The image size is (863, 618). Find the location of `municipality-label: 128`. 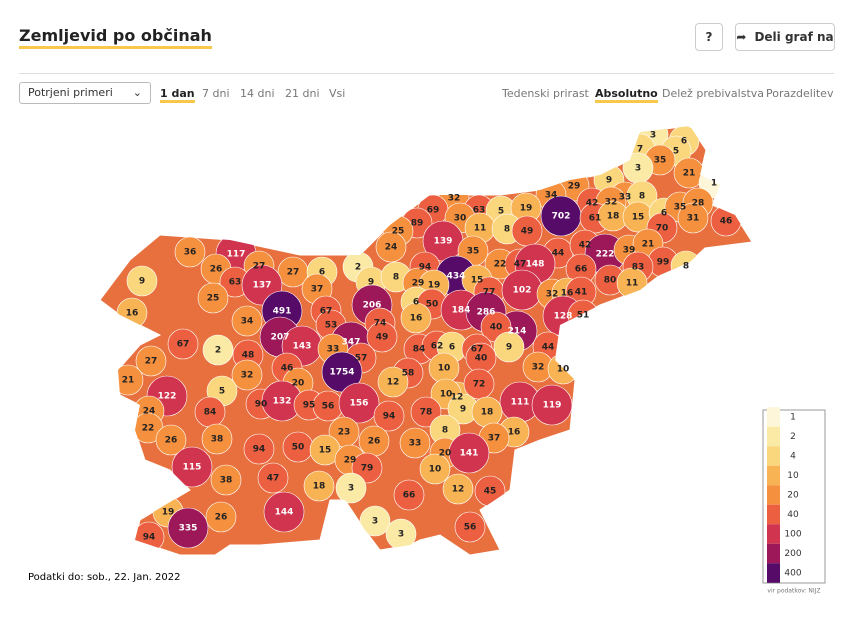

municipality-label: 128 is located at coordinates (563, 317).